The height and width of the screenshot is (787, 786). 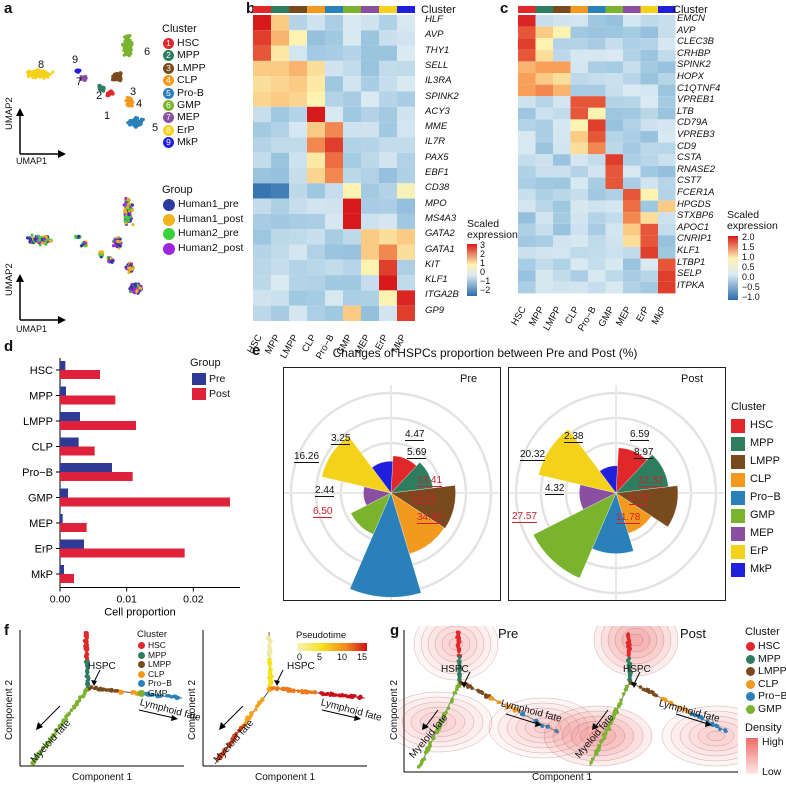 What do you see at coordinates (772, 671) in the screenshot?
I see `traj-g-legend-label: LMPP` at bounding box center [772, 671].